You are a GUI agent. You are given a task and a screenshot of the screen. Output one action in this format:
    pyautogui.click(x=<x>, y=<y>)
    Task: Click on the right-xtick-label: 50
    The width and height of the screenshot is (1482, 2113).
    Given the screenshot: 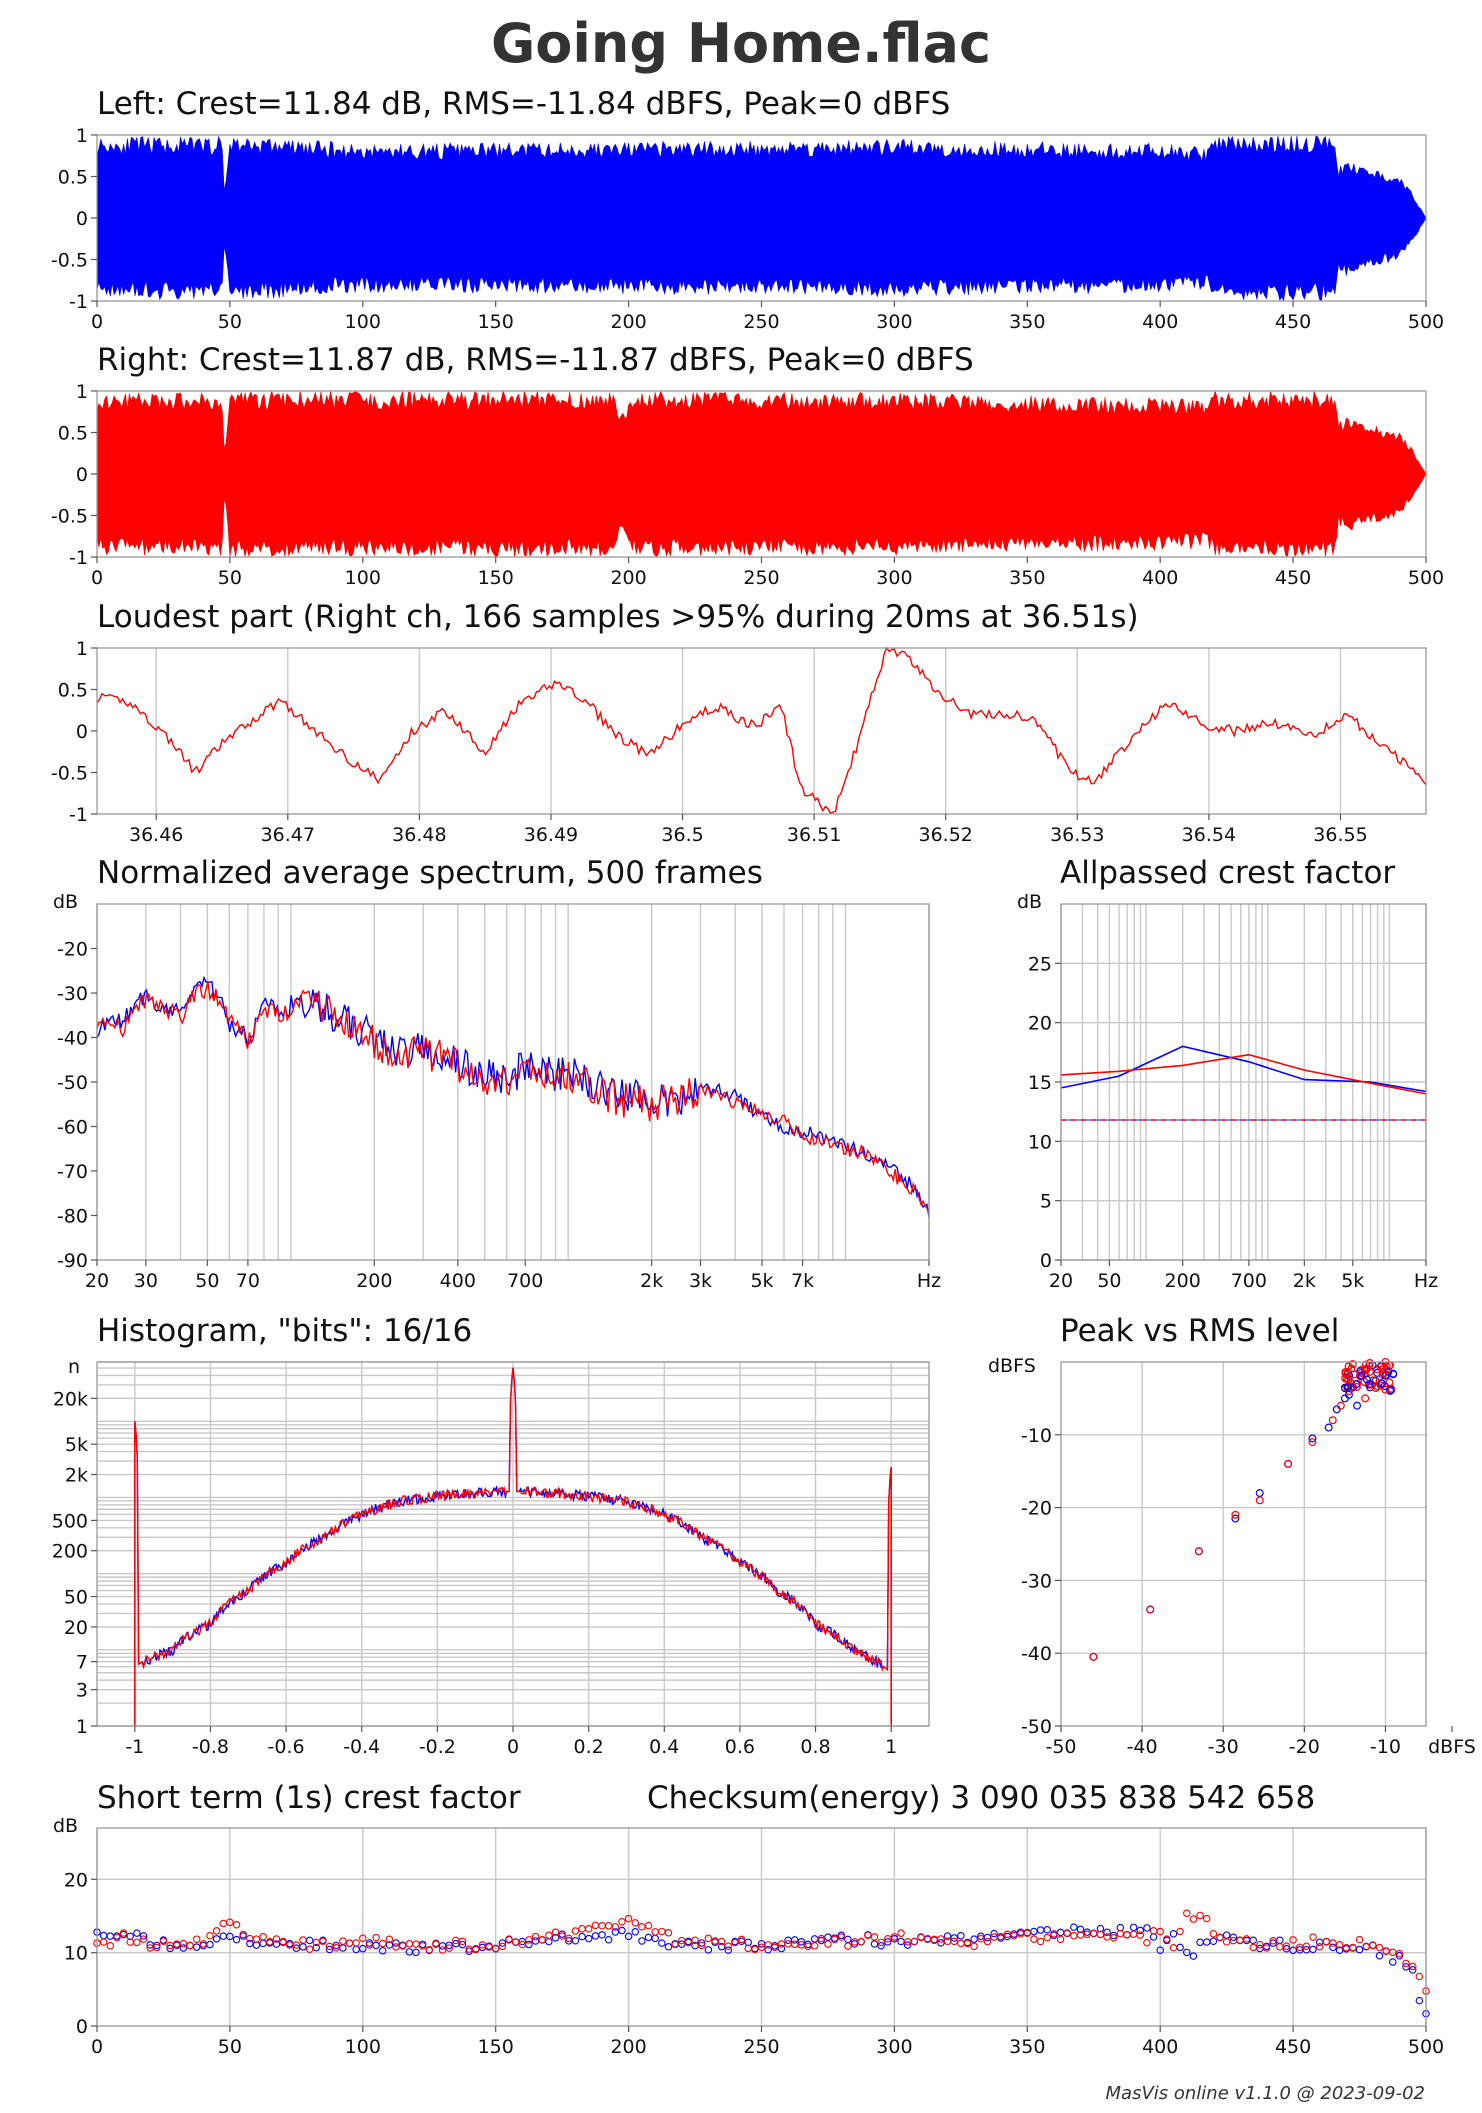 What is the action you would take?
    pyautogui.click(x=230, y=578)
    